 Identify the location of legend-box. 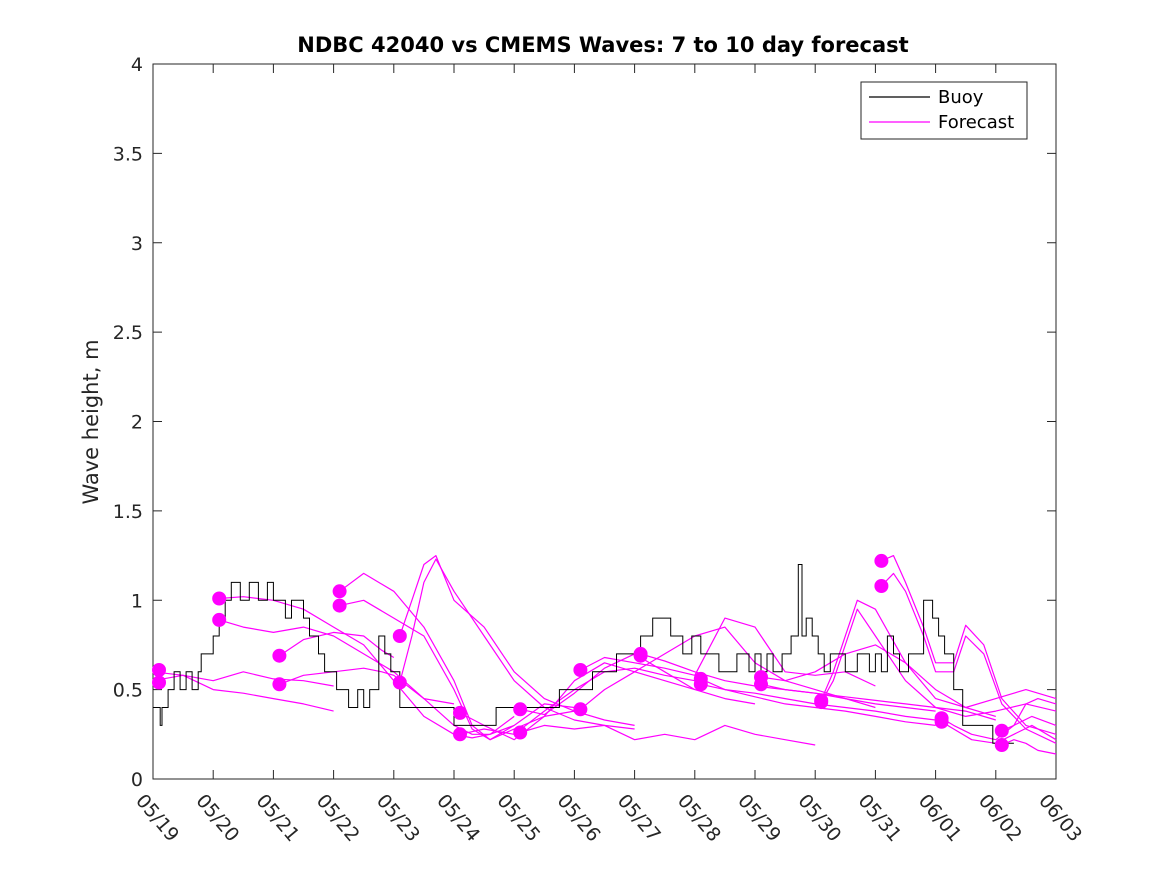
(944, 110).